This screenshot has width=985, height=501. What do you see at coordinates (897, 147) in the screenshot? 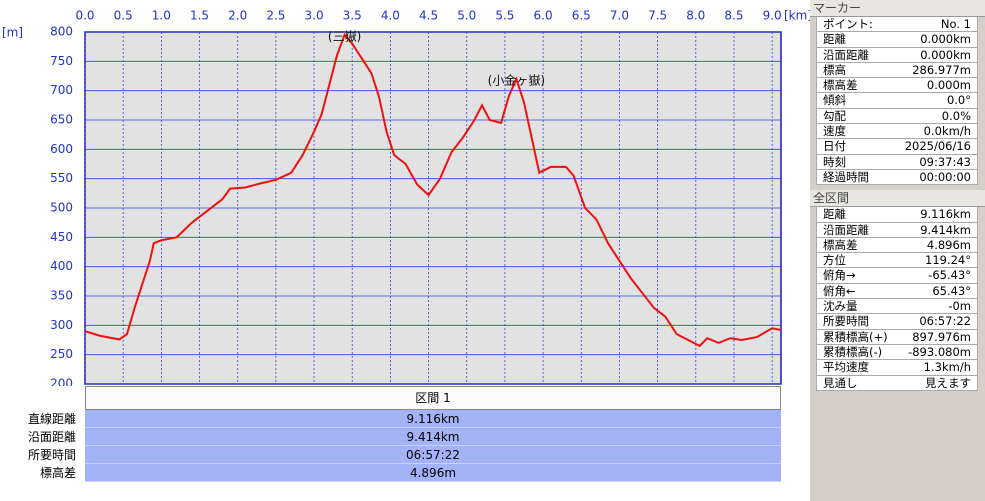
I see `info-row: 日付 2025/06/16` at bounding box center [897, 147].